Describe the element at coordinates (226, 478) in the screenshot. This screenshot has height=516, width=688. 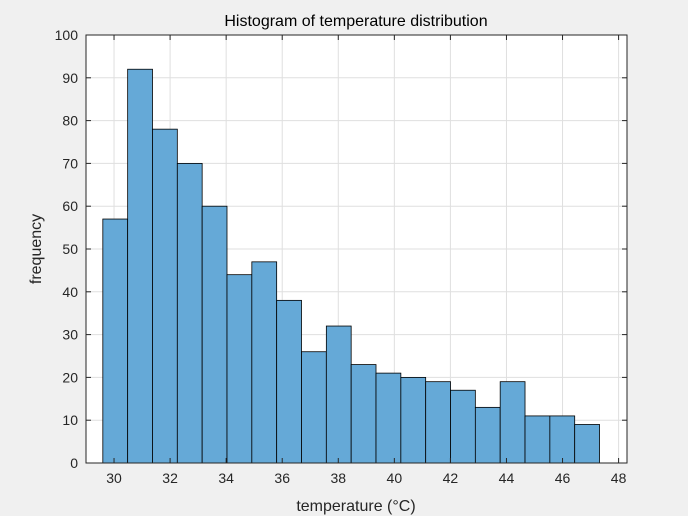
I see `x-tick-label: 34` at that location.